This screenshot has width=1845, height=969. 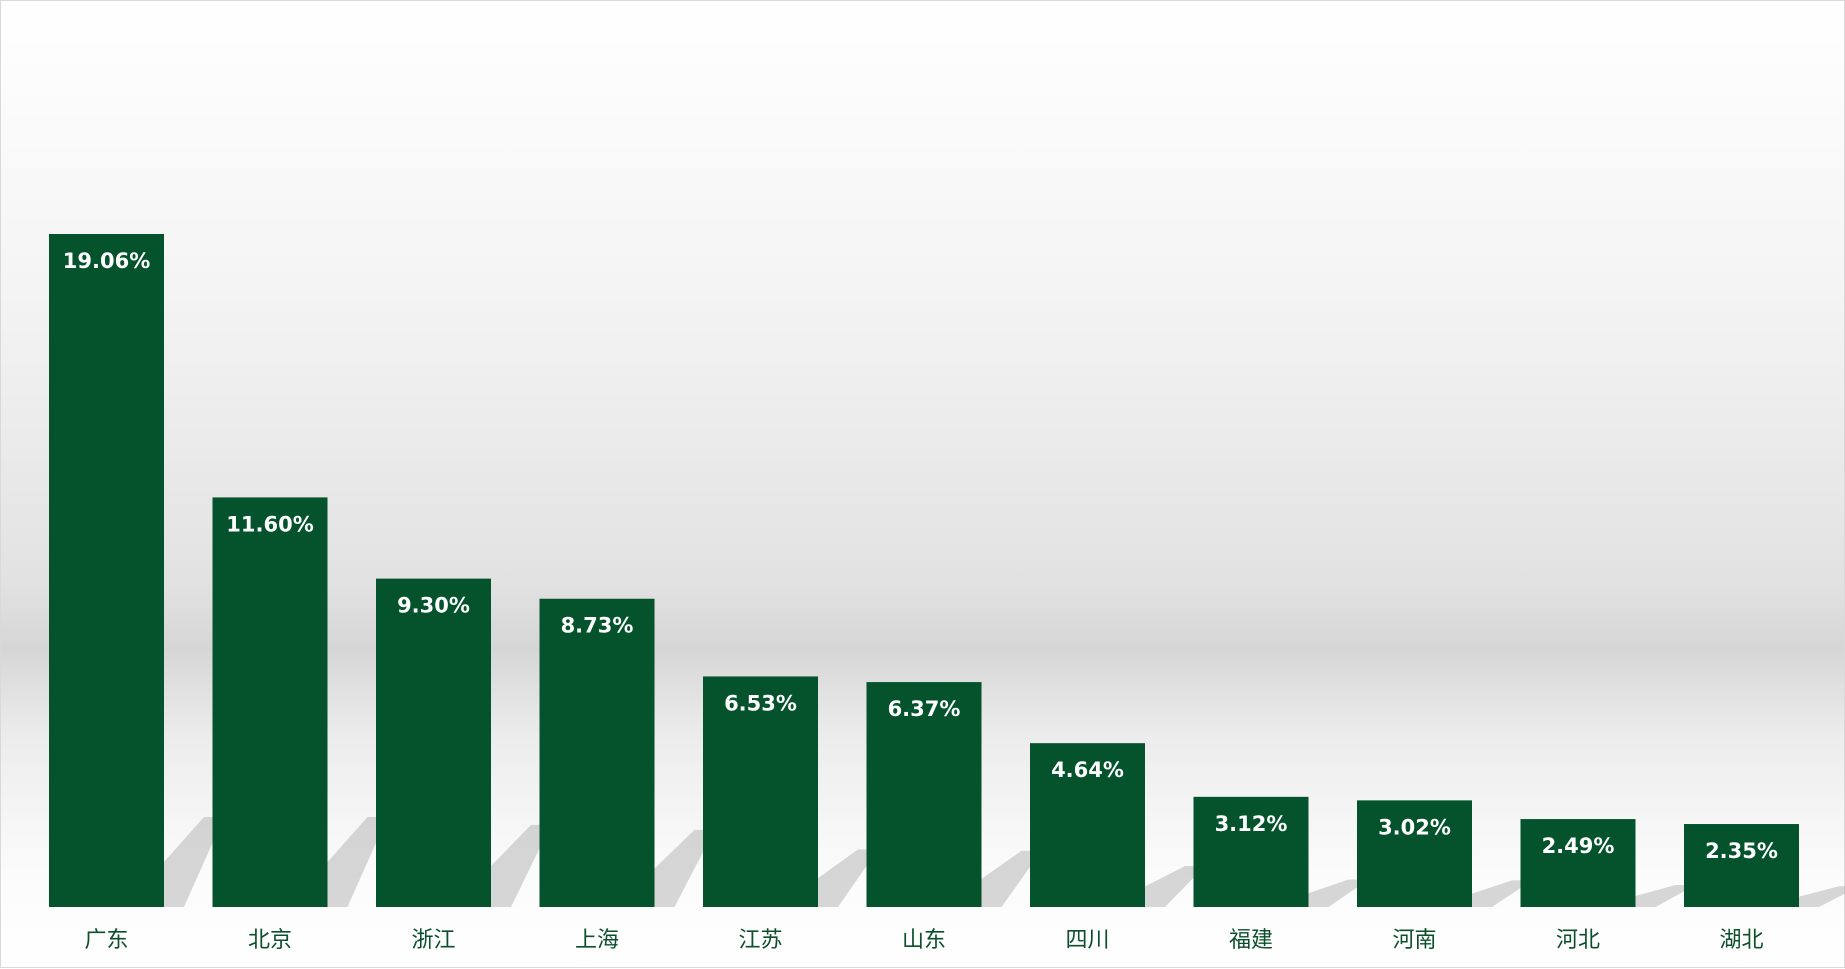 What do you see at coordinates (1578, 863) in the screenshot?
I see `bar-河北` at bounding box center [1578, 863].